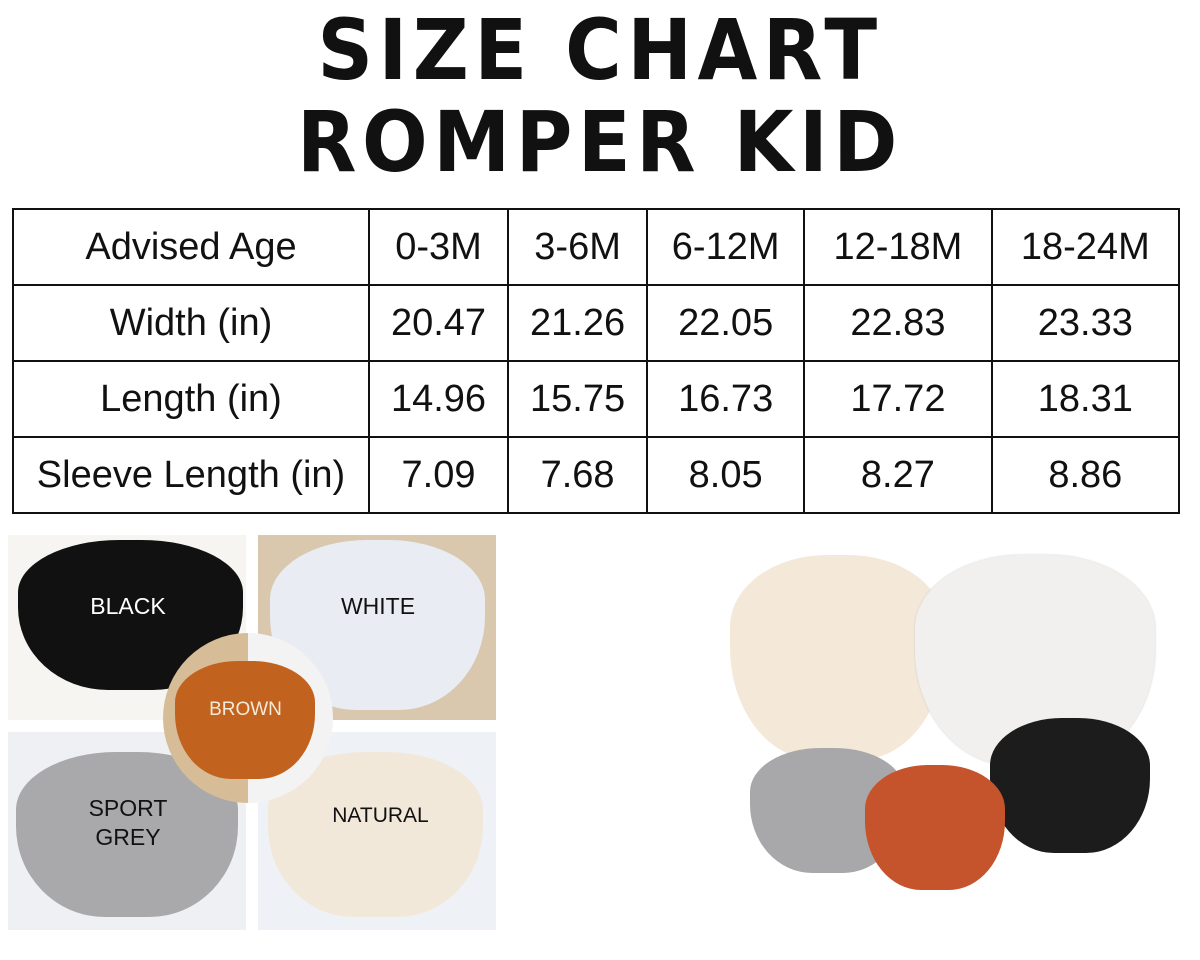  I want to click on table-cell: 7.68, so click(578, 475).